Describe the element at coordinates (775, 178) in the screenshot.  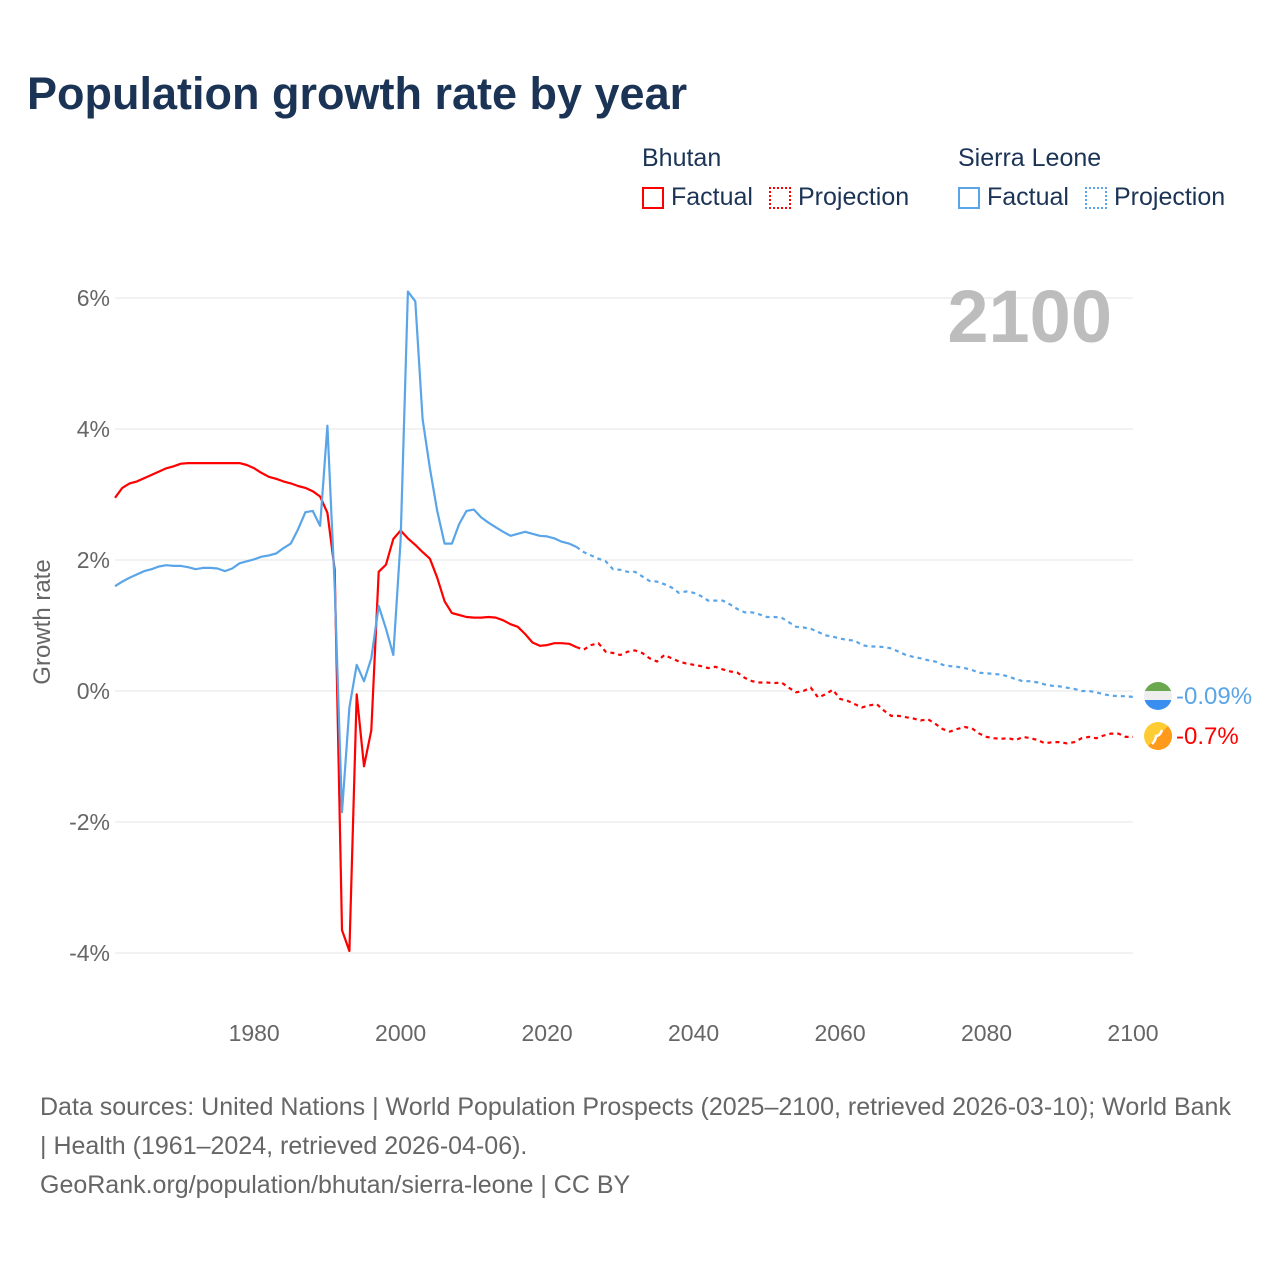
I see `legend-bhutan: Bhutan Factual Projection` at that location.